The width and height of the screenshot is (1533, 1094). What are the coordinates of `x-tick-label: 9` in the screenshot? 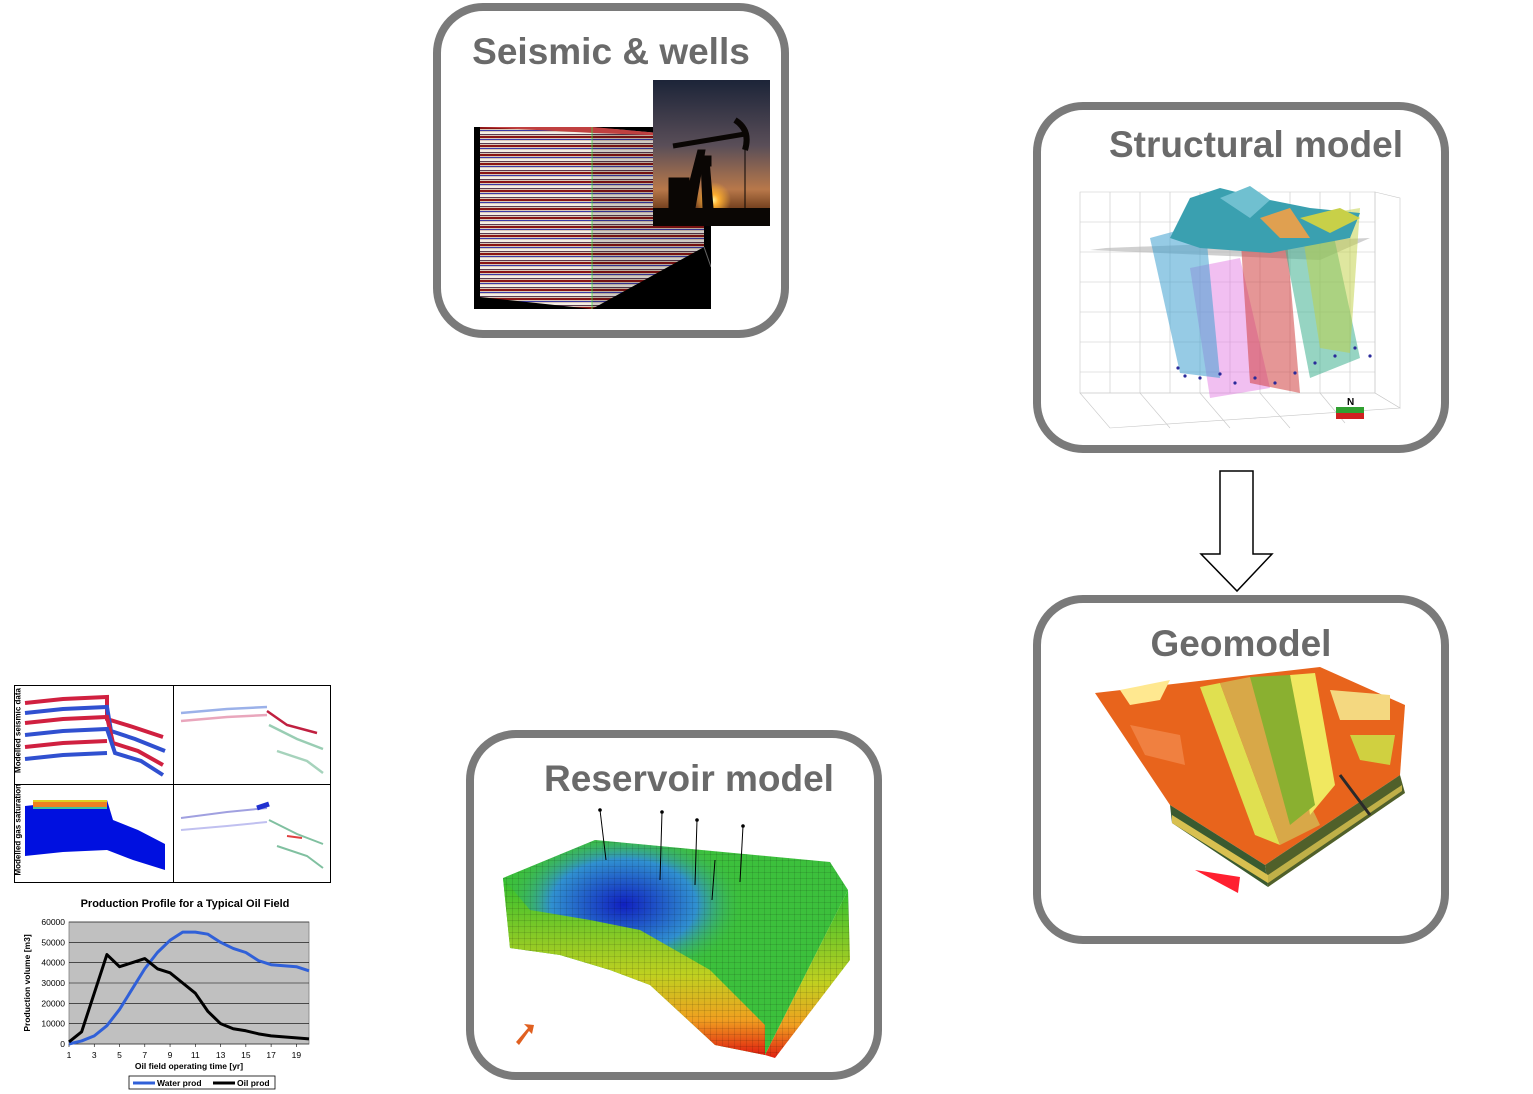 It's located at (170, 1055).